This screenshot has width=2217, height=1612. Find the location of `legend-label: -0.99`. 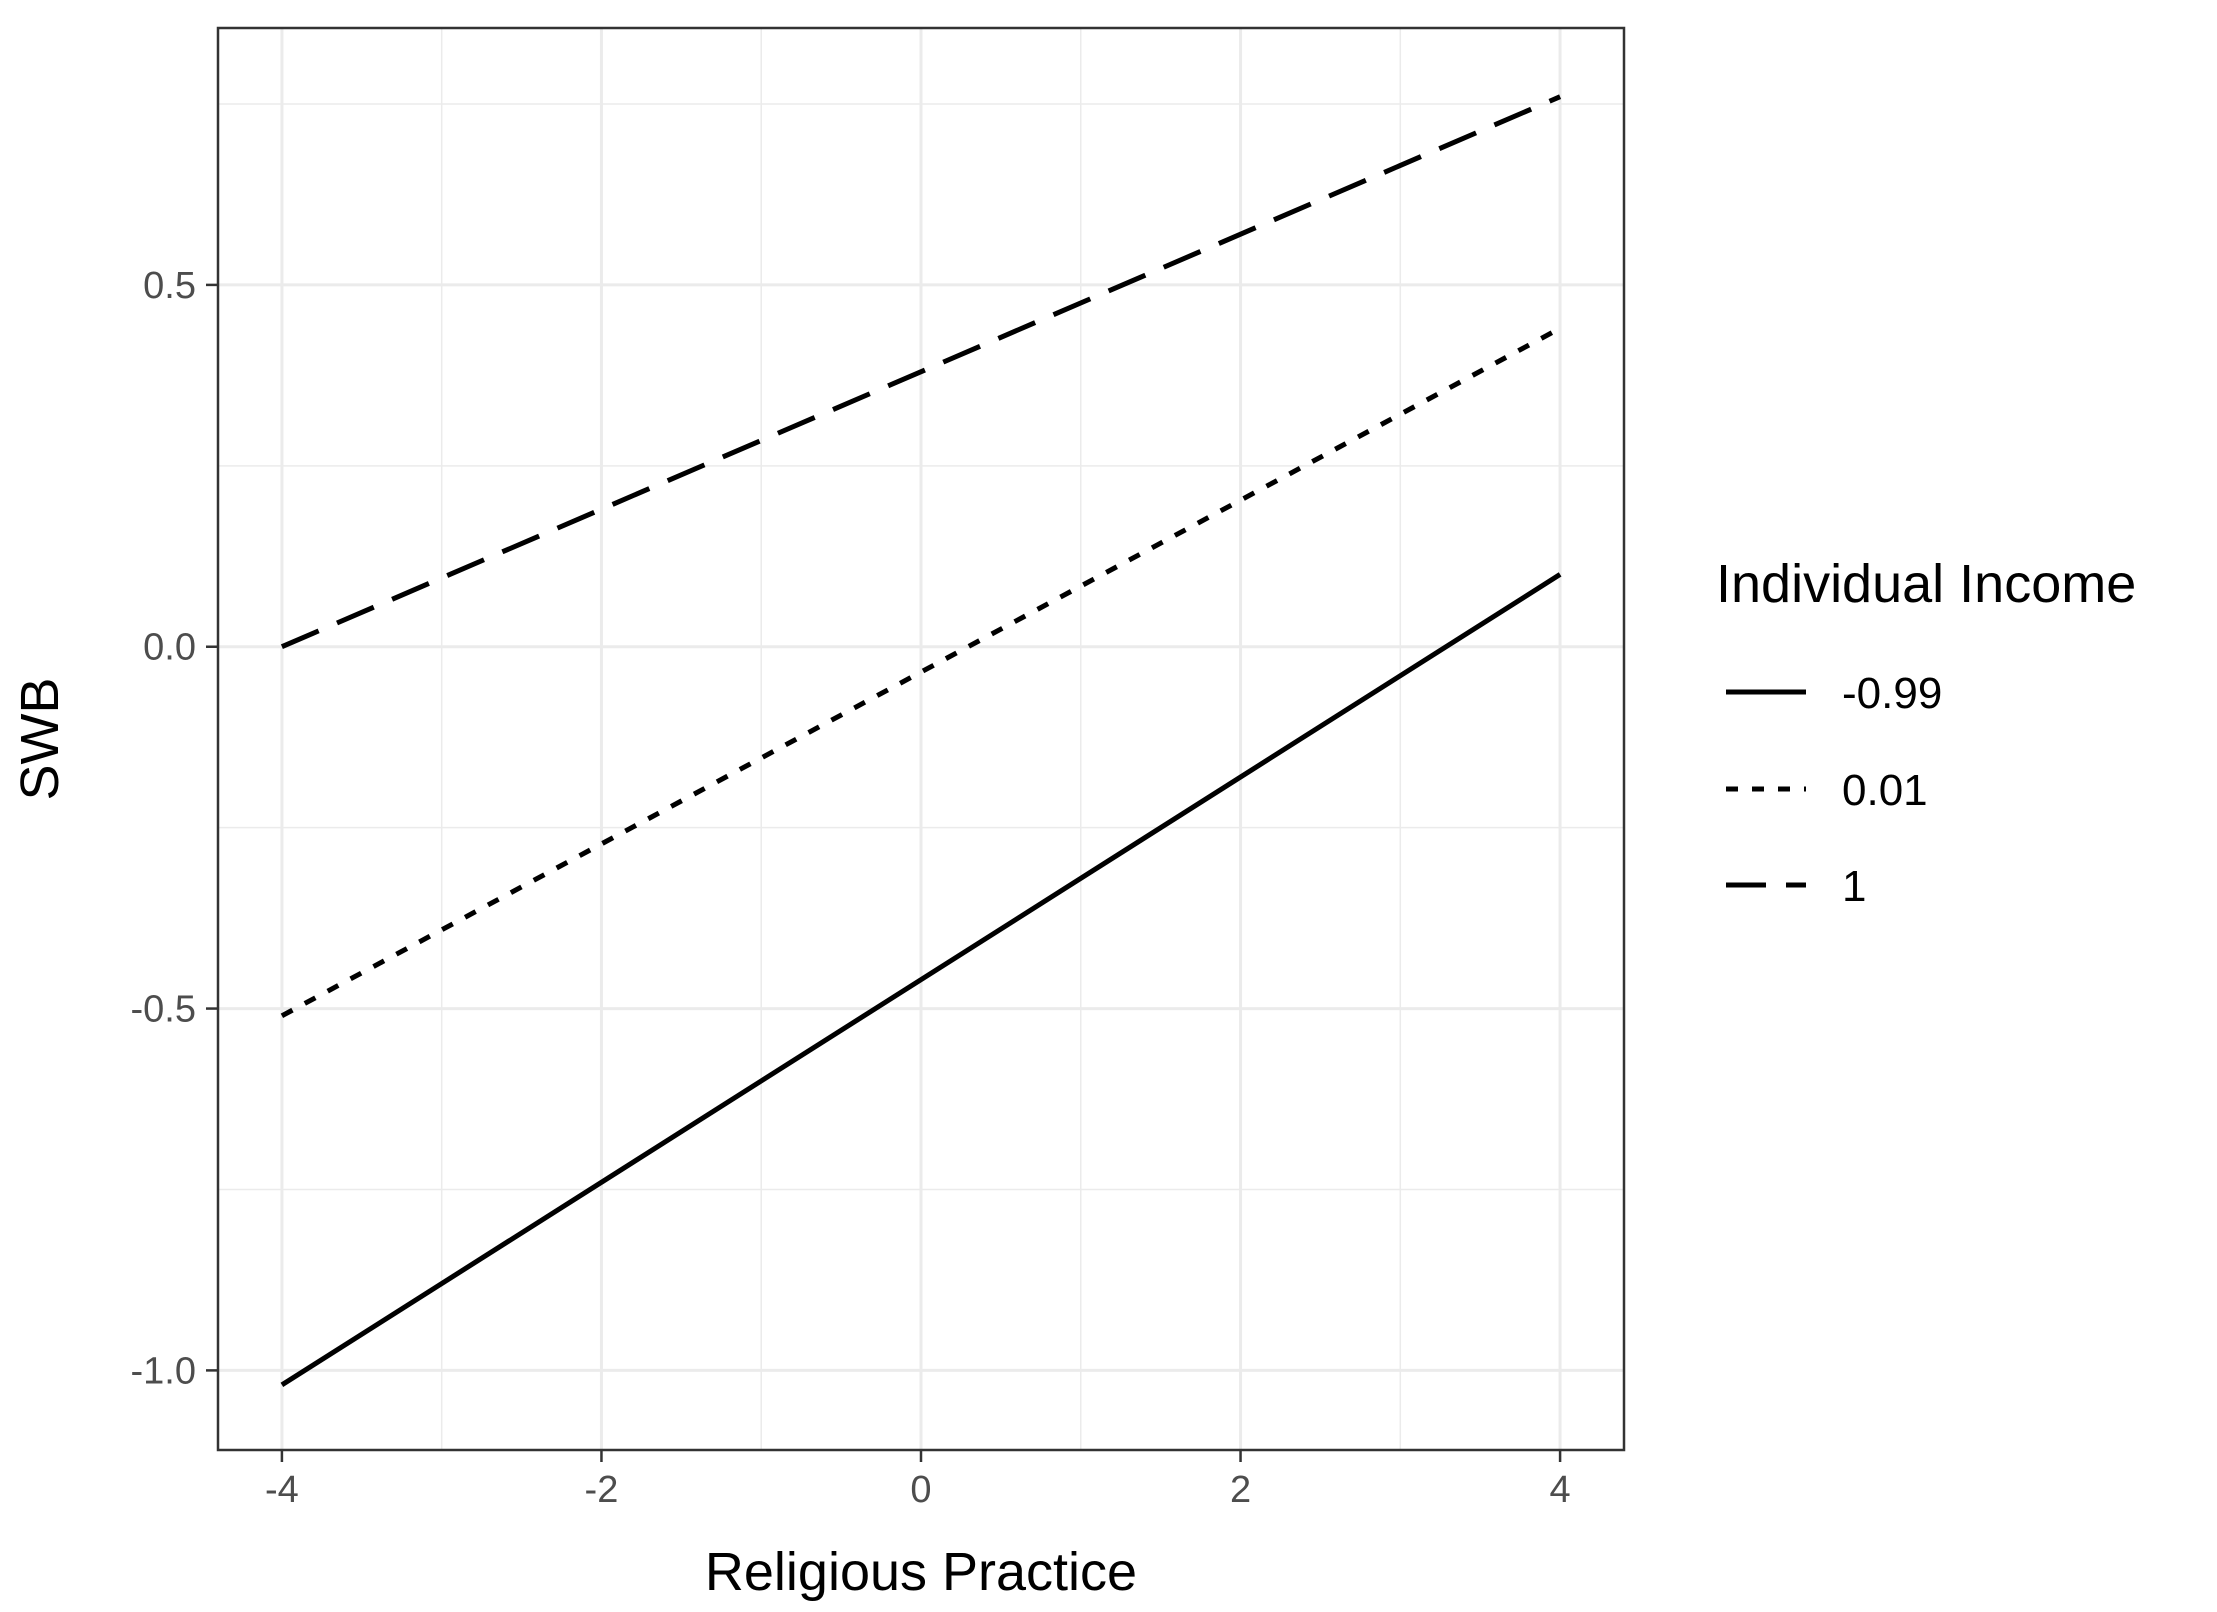

legend-label: -0.99 is located at coordinates (1892, 693).